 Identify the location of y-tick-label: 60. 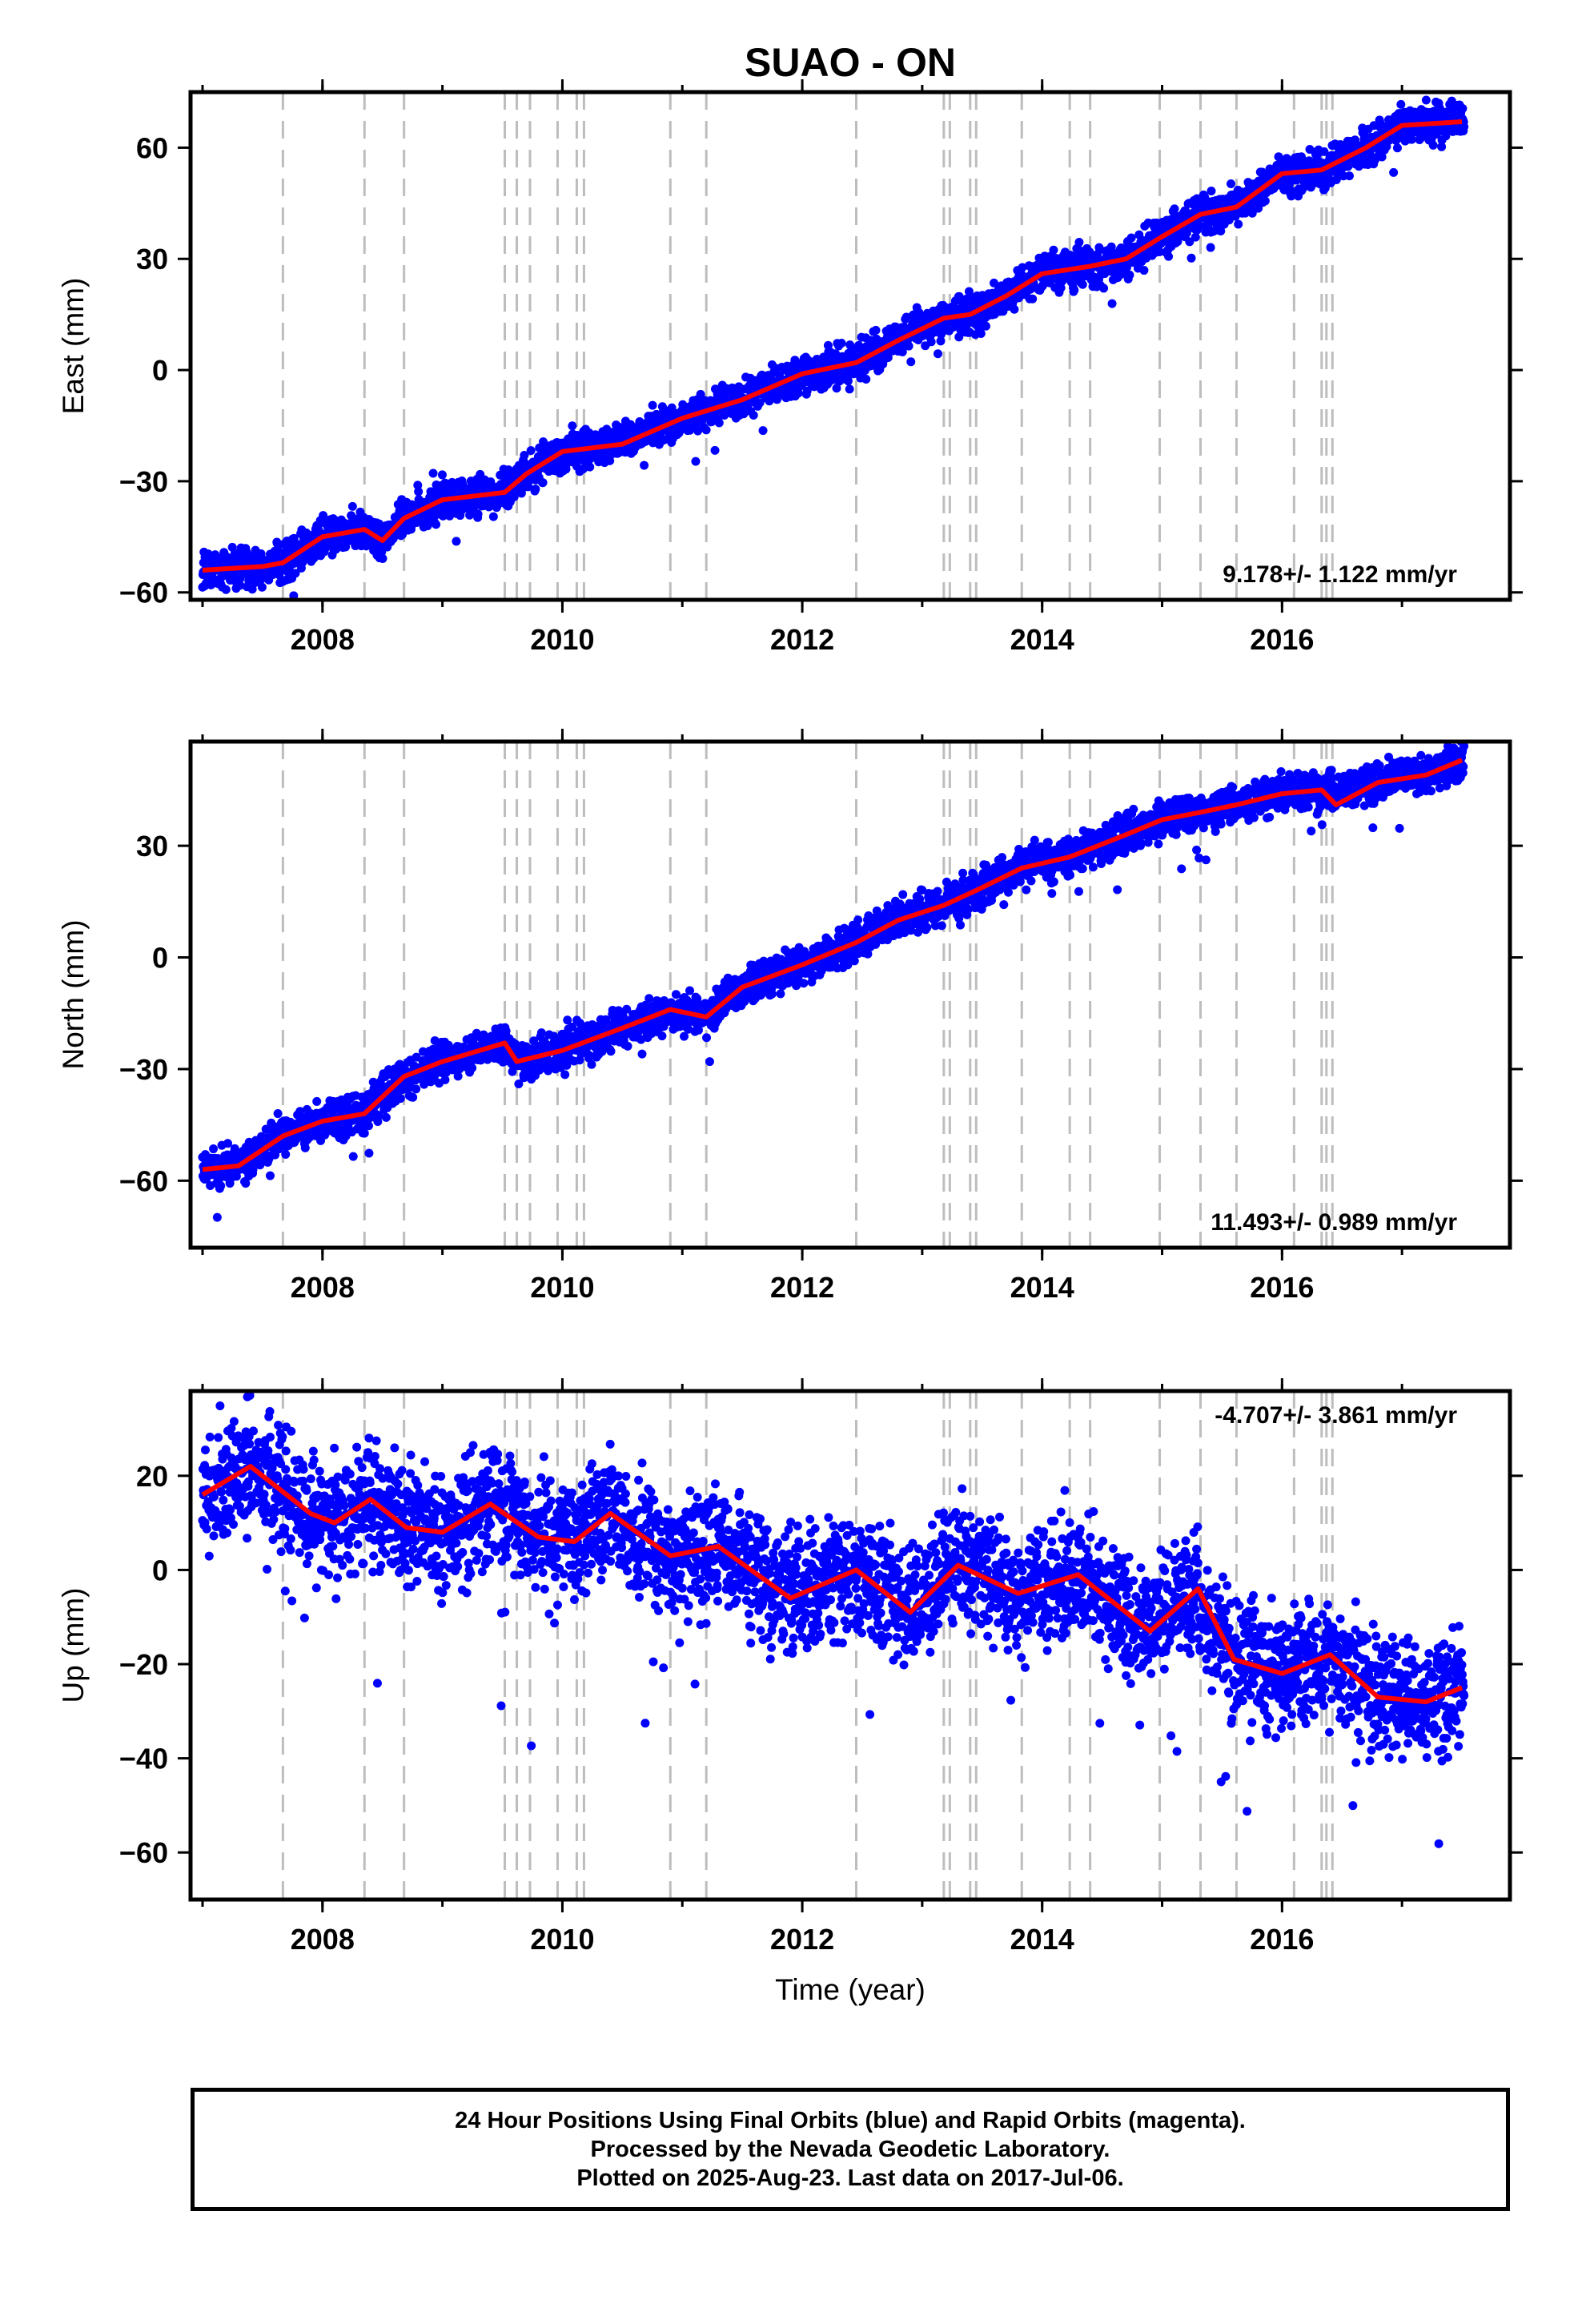
(152, 147).